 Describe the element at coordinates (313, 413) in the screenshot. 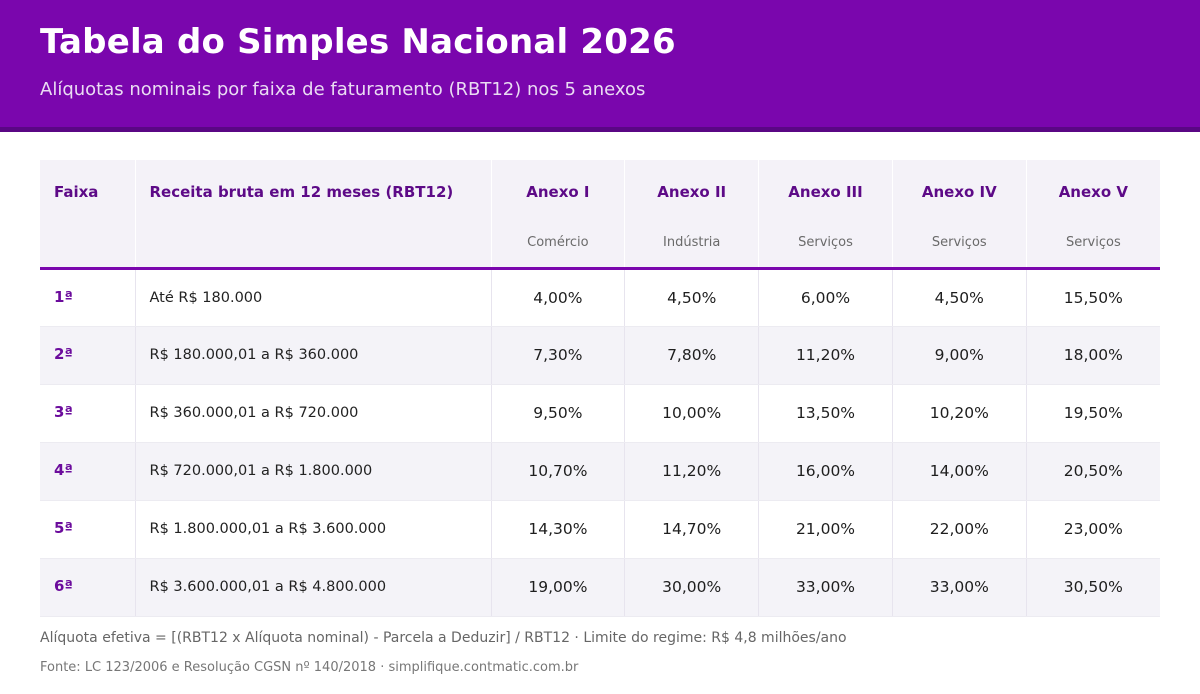

I see `range-cell: R$ 360.000,01 a R$ 720.000` at that location.